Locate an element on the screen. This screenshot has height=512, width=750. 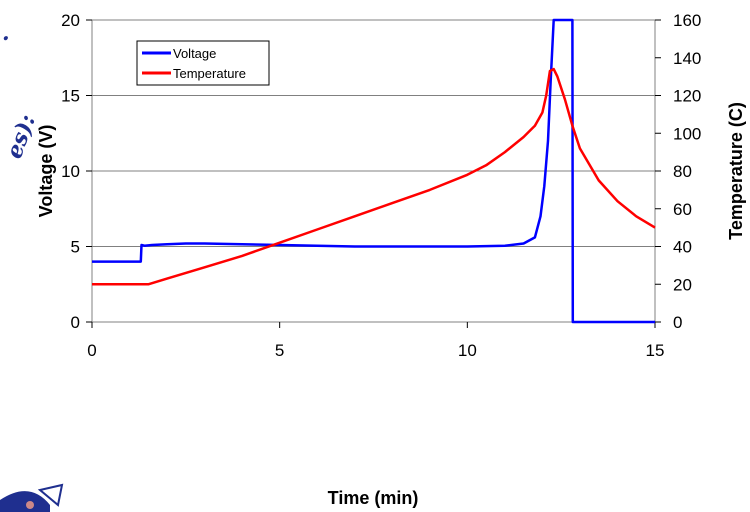
y-axis-right: 0 20 40 60 80 100 120 140 160 is located at coordinates (678, 171).